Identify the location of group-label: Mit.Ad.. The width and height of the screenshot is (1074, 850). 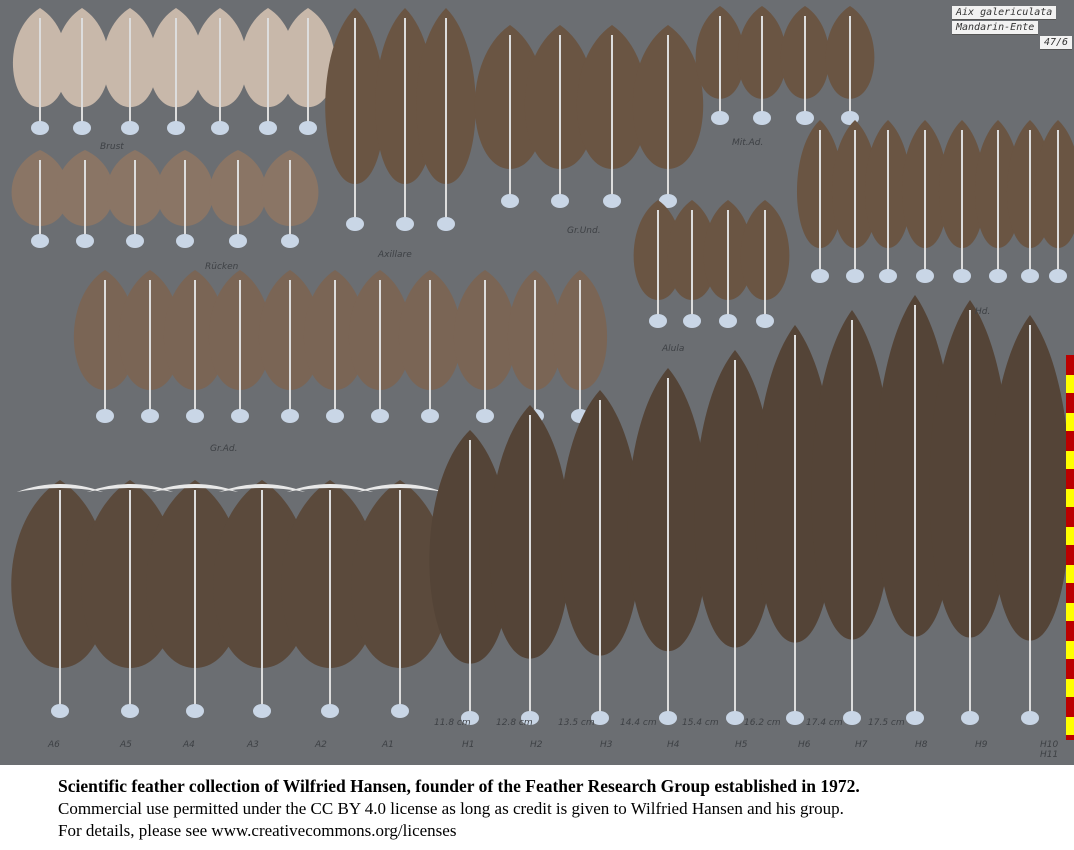
(748, 143).